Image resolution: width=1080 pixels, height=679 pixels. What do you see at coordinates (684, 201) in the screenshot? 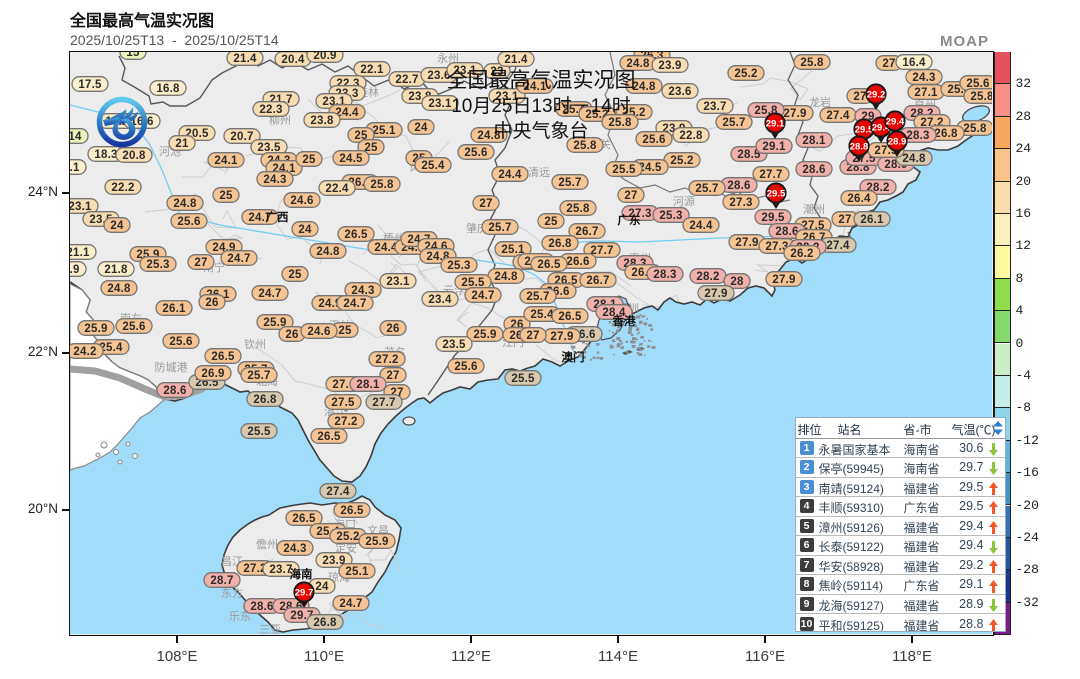
I see `svg-text: 河源` at bounding box center [684, 201].